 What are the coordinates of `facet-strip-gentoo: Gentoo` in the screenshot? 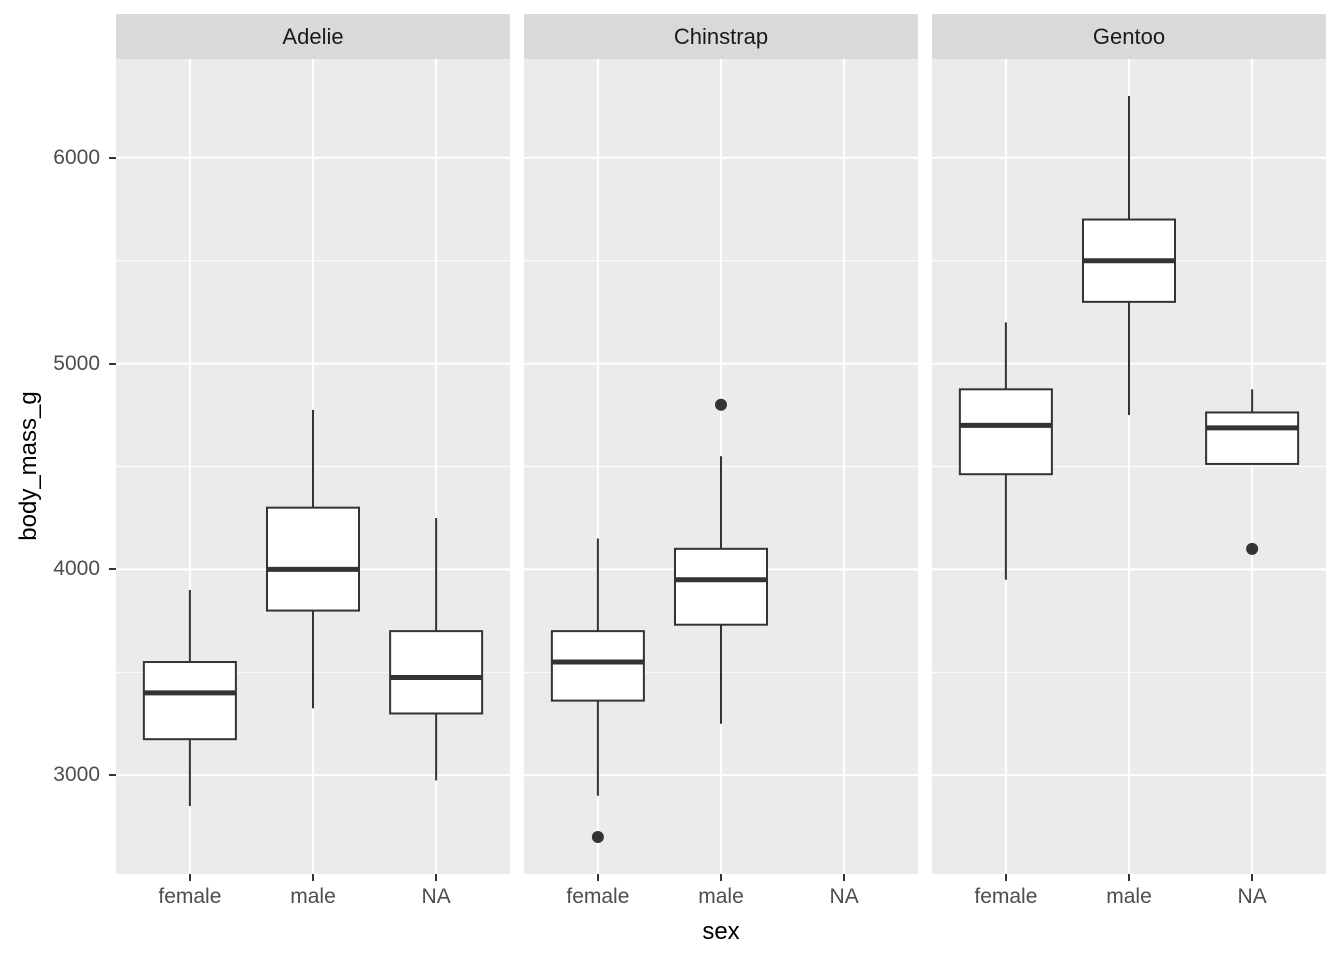 It's located at (1129, 36).